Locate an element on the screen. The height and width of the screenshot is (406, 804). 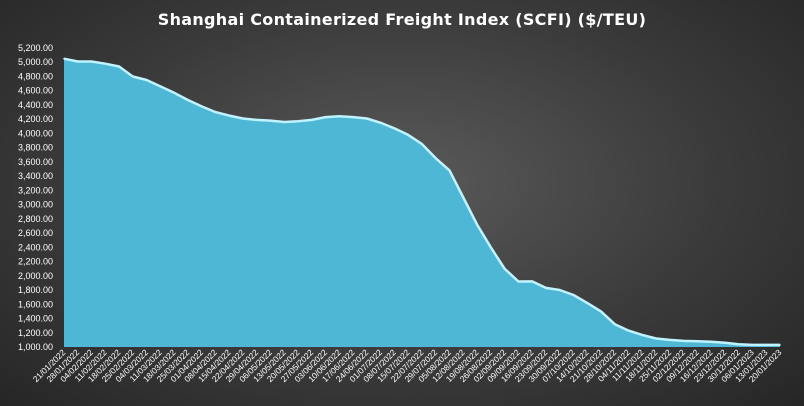
y-tick-label: 4,000.00 is located at coordinates (35, 133).